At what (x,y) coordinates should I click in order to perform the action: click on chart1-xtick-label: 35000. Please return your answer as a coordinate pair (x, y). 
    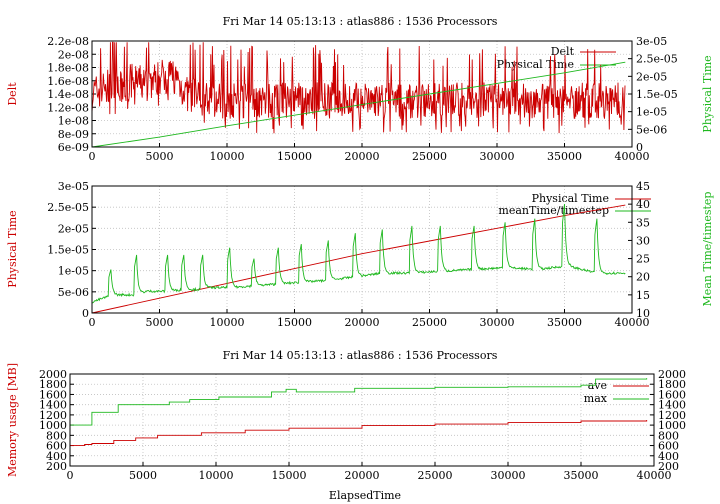
    Looking at the image, I should click on (564, 156).